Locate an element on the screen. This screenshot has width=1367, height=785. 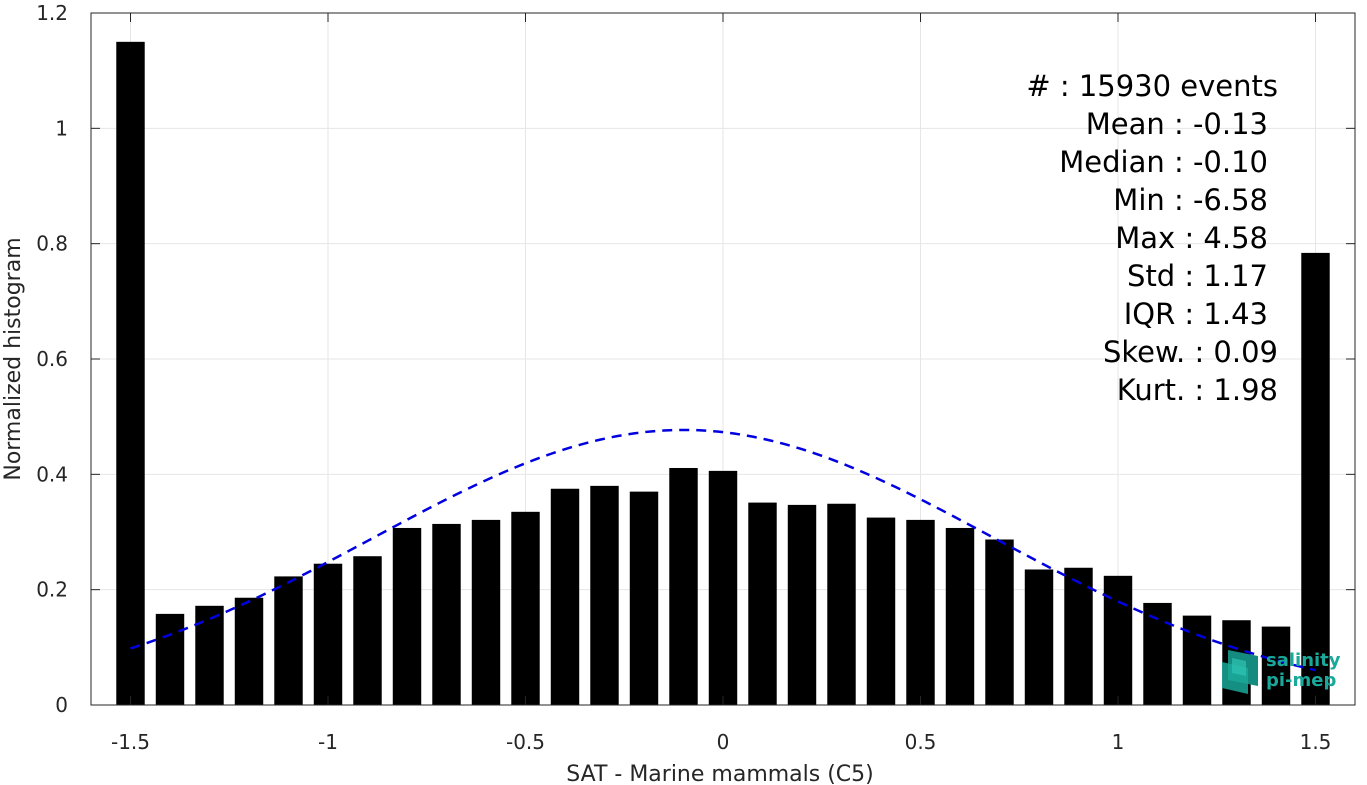
y-tick-label: 0.6 is located at coordinates (52, 359).